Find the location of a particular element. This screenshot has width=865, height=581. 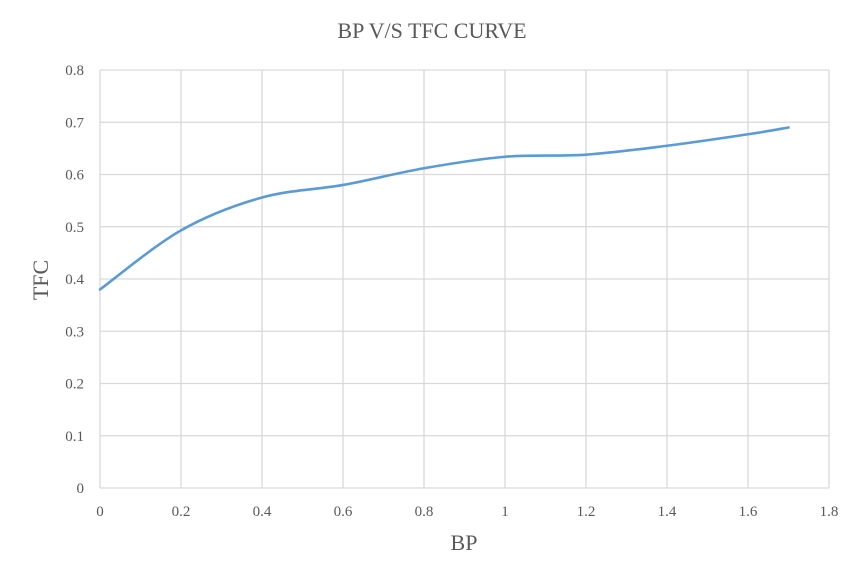

x-tick-label: 0.8 is located at coordinates (424, 512).